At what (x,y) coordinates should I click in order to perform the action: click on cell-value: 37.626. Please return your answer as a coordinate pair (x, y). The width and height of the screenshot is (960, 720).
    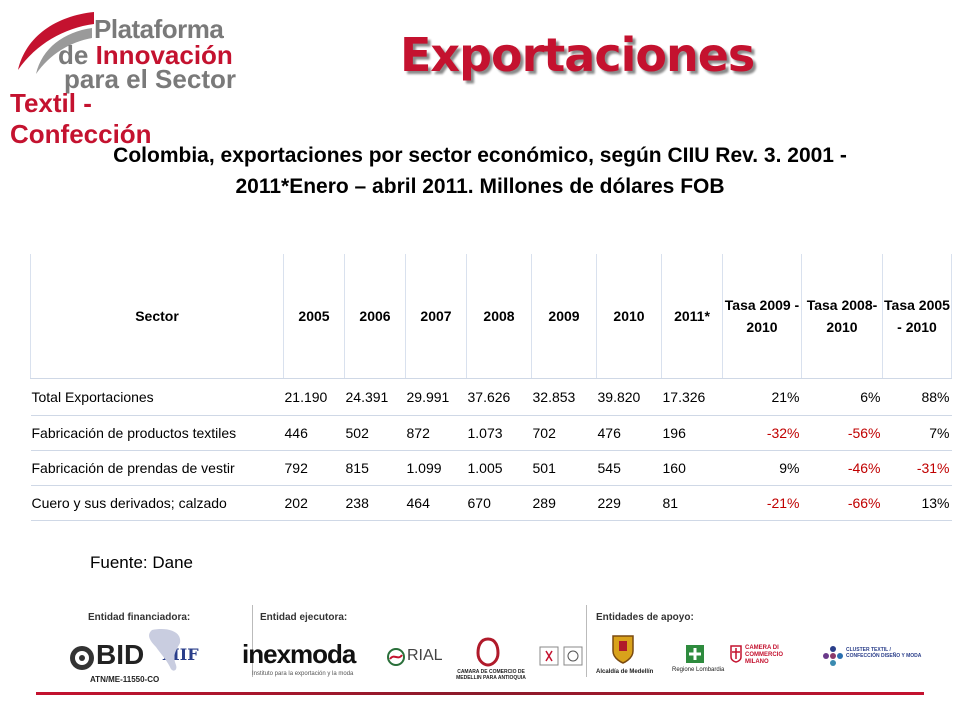
    Looking at the image, I should click on (499, 397).